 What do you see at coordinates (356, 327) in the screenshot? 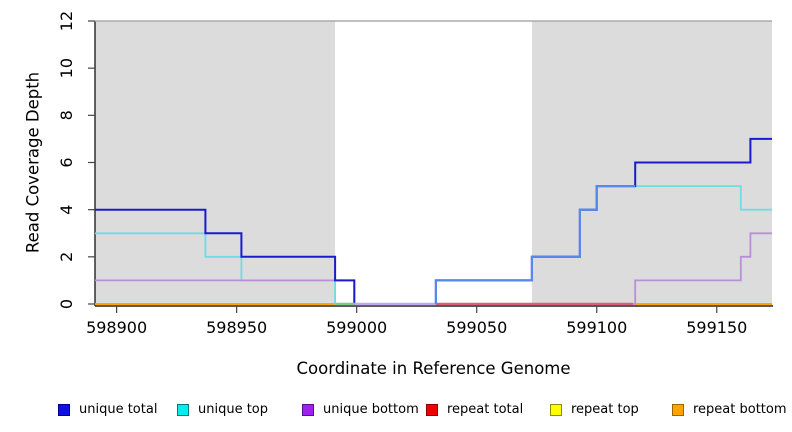
I see `x-tick-label: 599000` at bounding box center [356, 327].